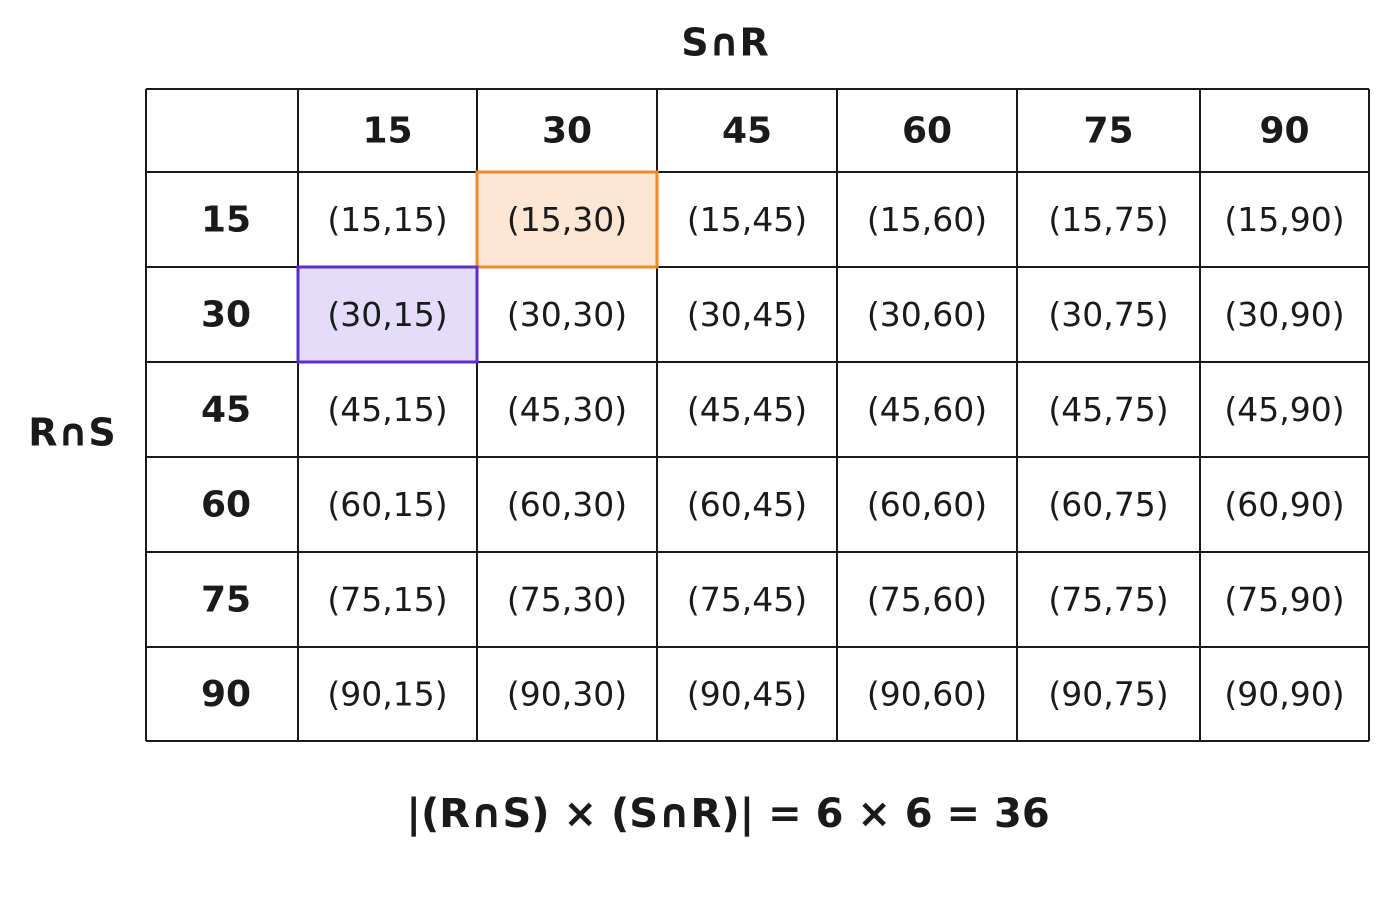  What do you see at coordinates (567, 694) in the screenshot?
I see `cell: (90,30)` at bounding box center [567, 694].